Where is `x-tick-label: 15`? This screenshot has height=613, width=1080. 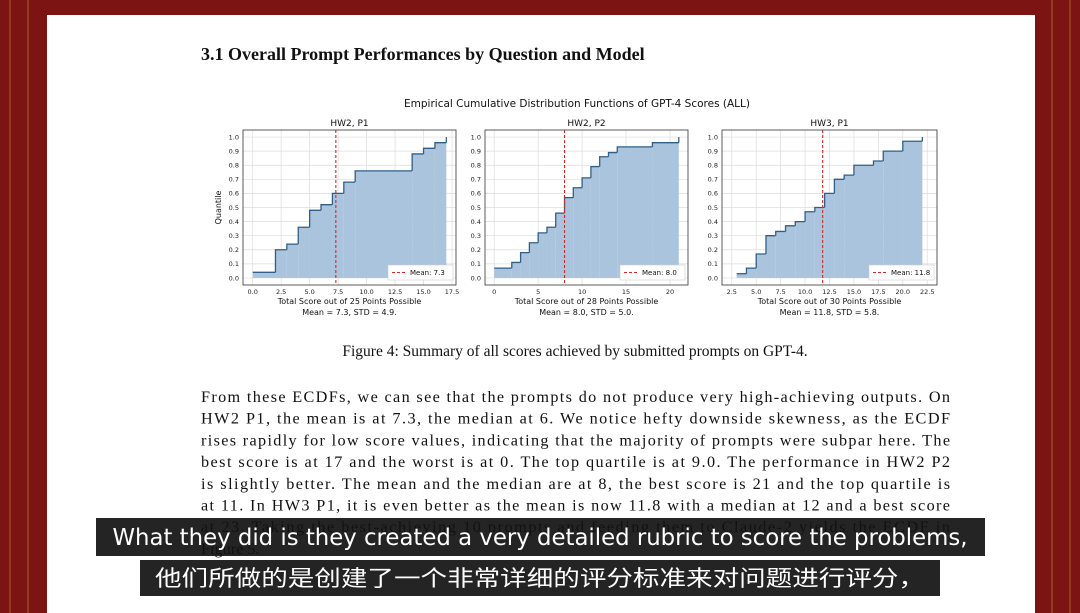
x-tick-label: 15 is located at coordinates (626, 292).